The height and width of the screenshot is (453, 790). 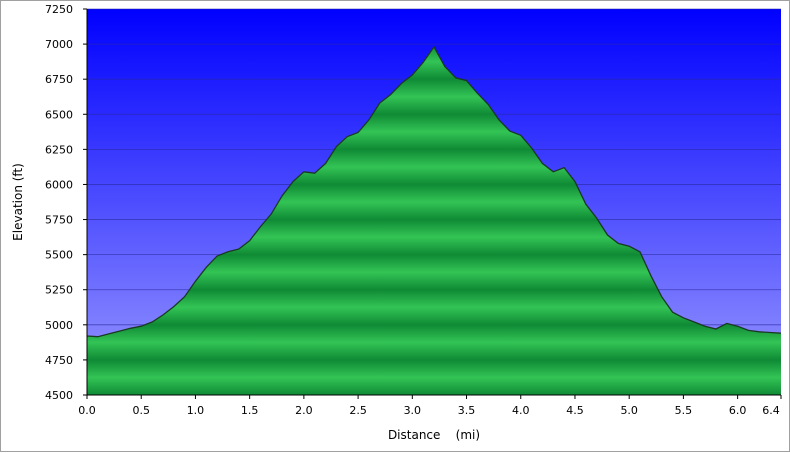 What do you see at coordinates (521, 410) in the screenshot?
I see `x-tick-label: 4.0` at bounding box center [521, 410].